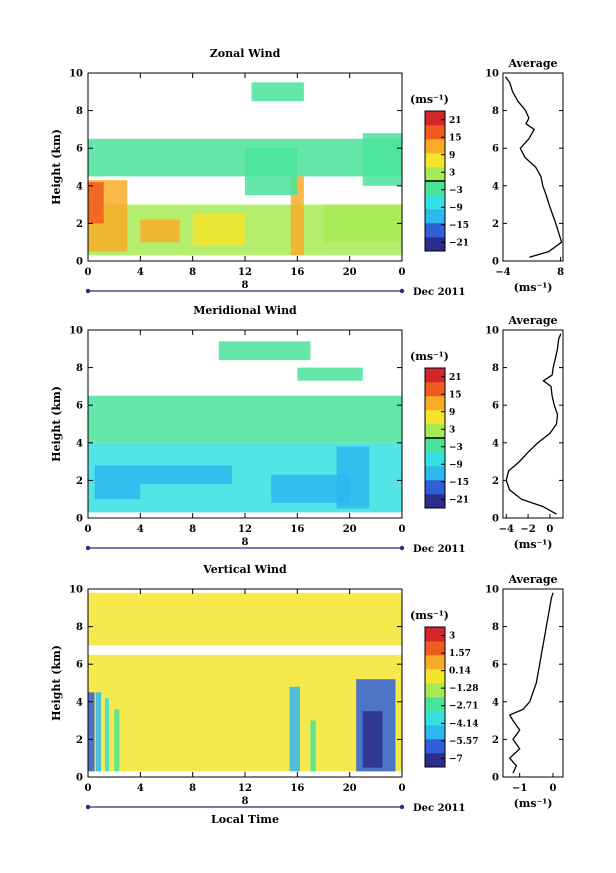 This screenshot has height=873, width=616. What do you see at coordinates (245, 310) in the screenshot?
I see `panel-title: Meridional Wind` at bounding box center [245, 310].